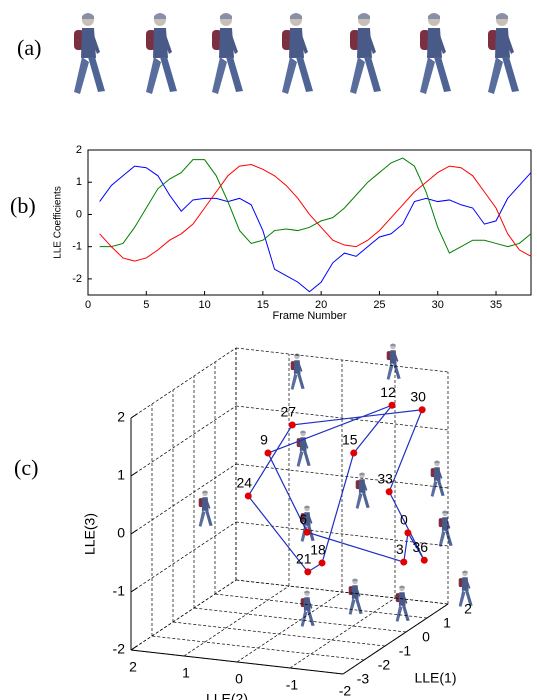 This screenshot has width=537, height=700. Describe the element at coordinates (310, 316) in the screenshot. I see `x-axis-label: Frame Number` at that location.